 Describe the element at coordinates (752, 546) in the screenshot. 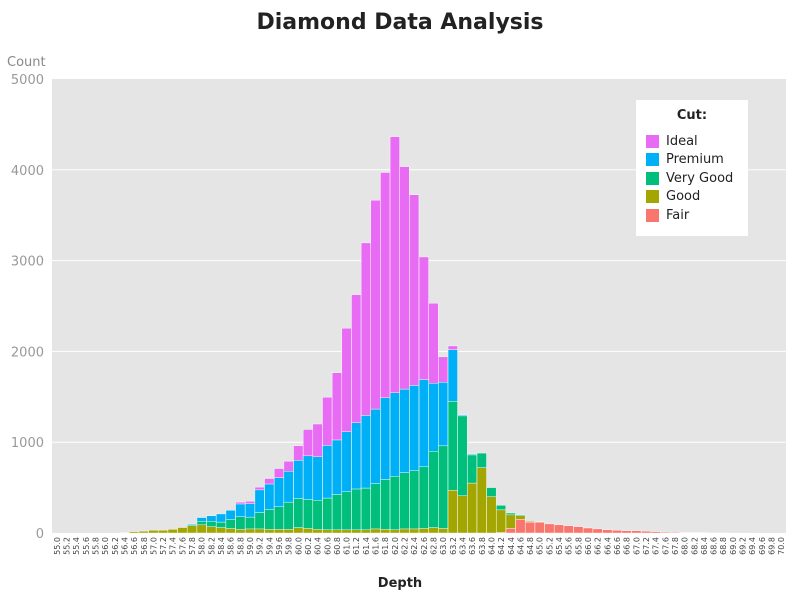

I see `x-tick-label: 69.4` at that location.